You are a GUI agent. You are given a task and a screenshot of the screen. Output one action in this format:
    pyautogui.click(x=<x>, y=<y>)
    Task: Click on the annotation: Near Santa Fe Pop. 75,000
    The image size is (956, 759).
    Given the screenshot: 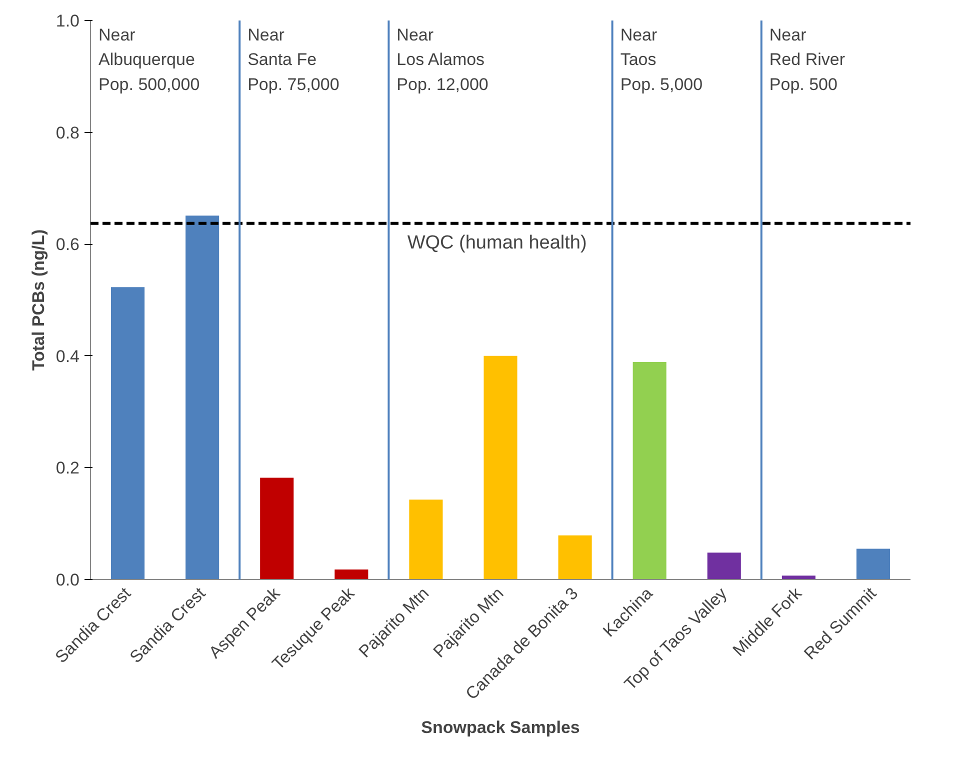 What is the action you would take?
    pyautogui.click(x=294, y=60)
    